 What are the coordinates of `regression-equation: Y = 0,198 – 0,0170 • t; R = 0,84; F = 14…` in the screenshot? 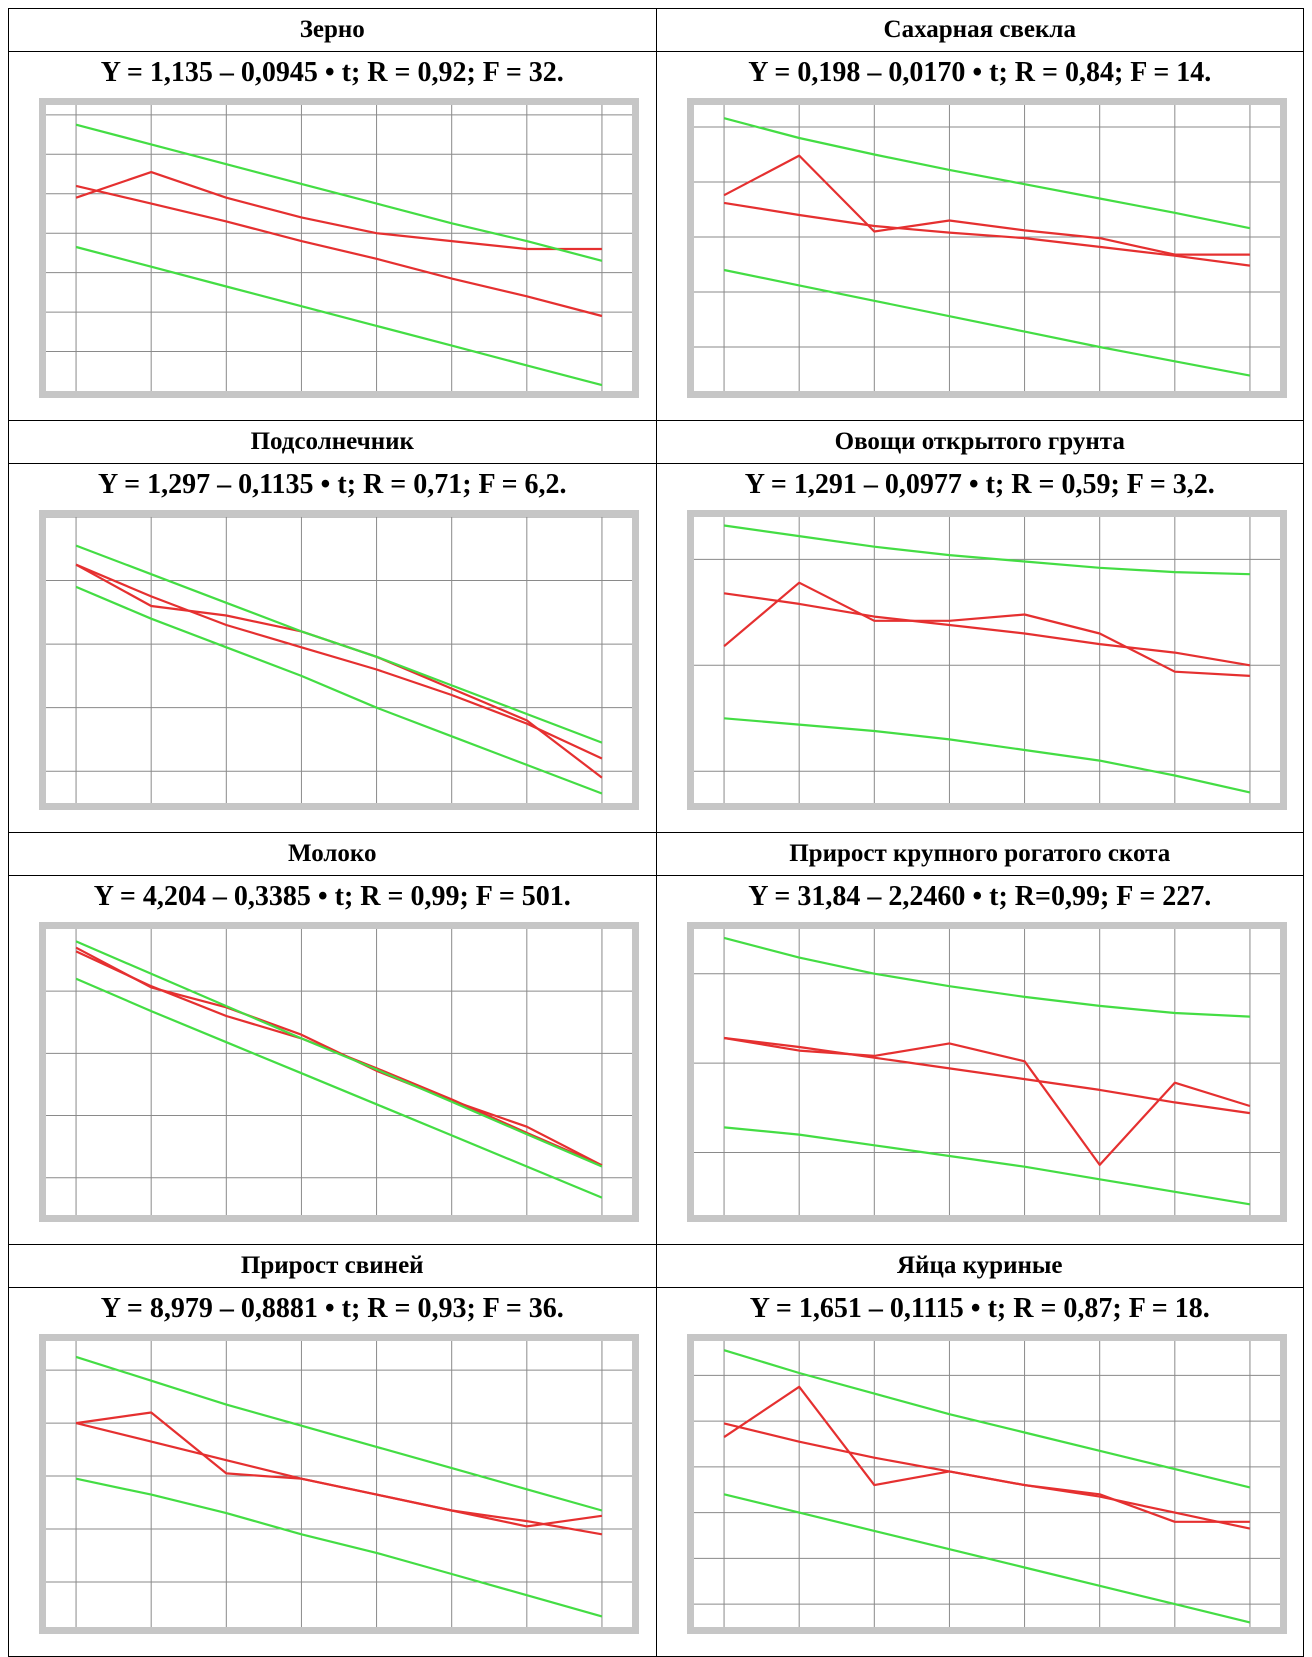 It's located at (980, 72).